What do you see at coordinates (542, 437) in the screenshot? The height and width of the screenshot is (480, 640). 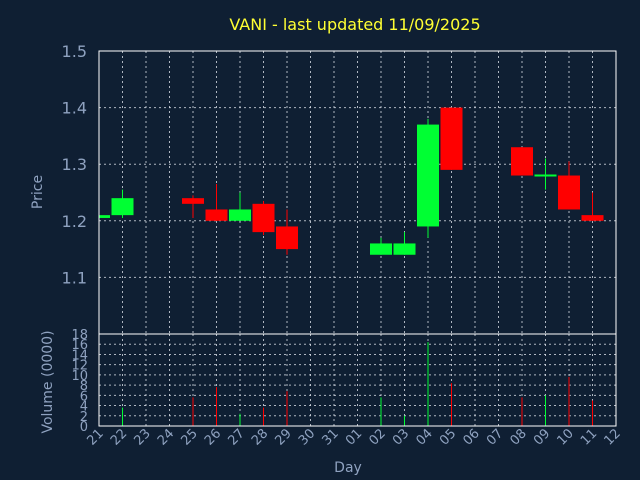 I see `day-tick-label: 09` at bounding box center [542, 437].